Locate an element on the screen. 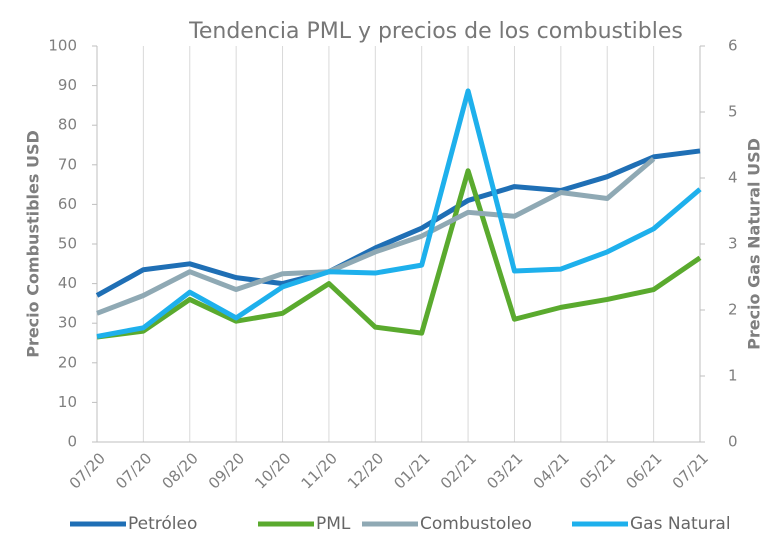  y-tick-label: 100 is located at coordinates (62, 46).